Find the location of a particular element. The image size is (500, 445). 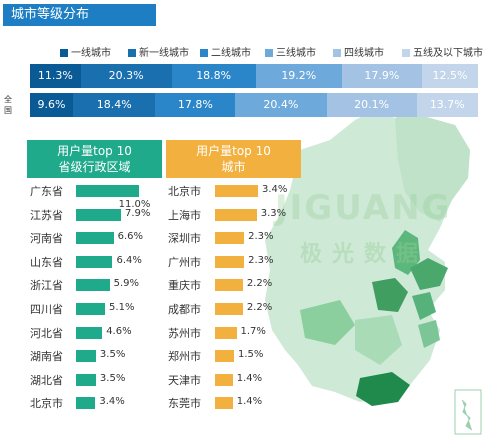

region-jiangsu is located at coordinates (424, 306).